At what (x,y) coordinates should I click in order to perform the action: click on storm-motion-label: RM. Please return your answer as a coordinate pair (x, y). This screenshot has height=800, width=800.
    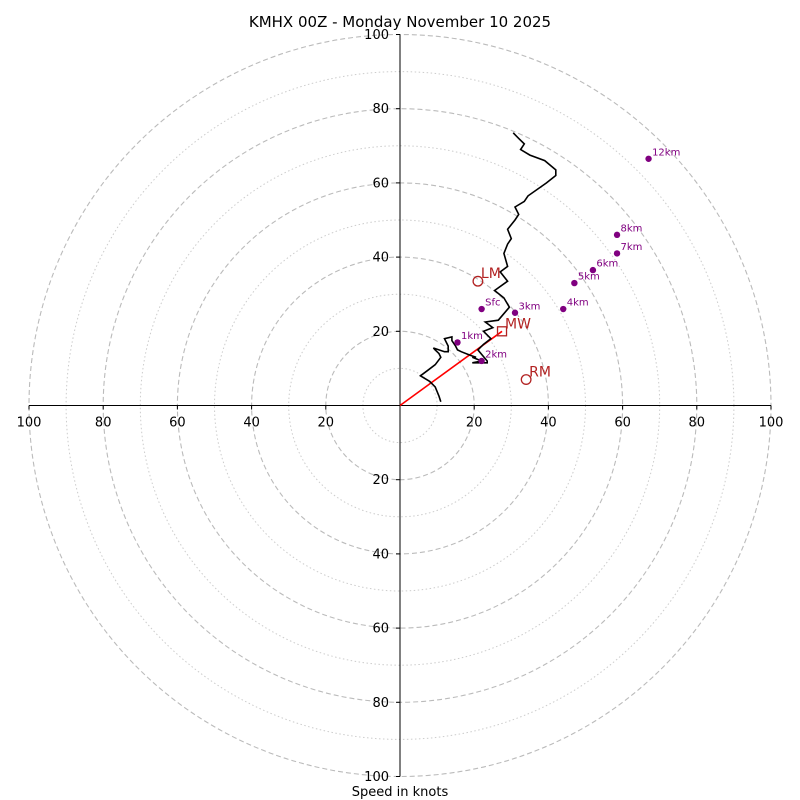
    Looking at the image, I should click on (540, 373).